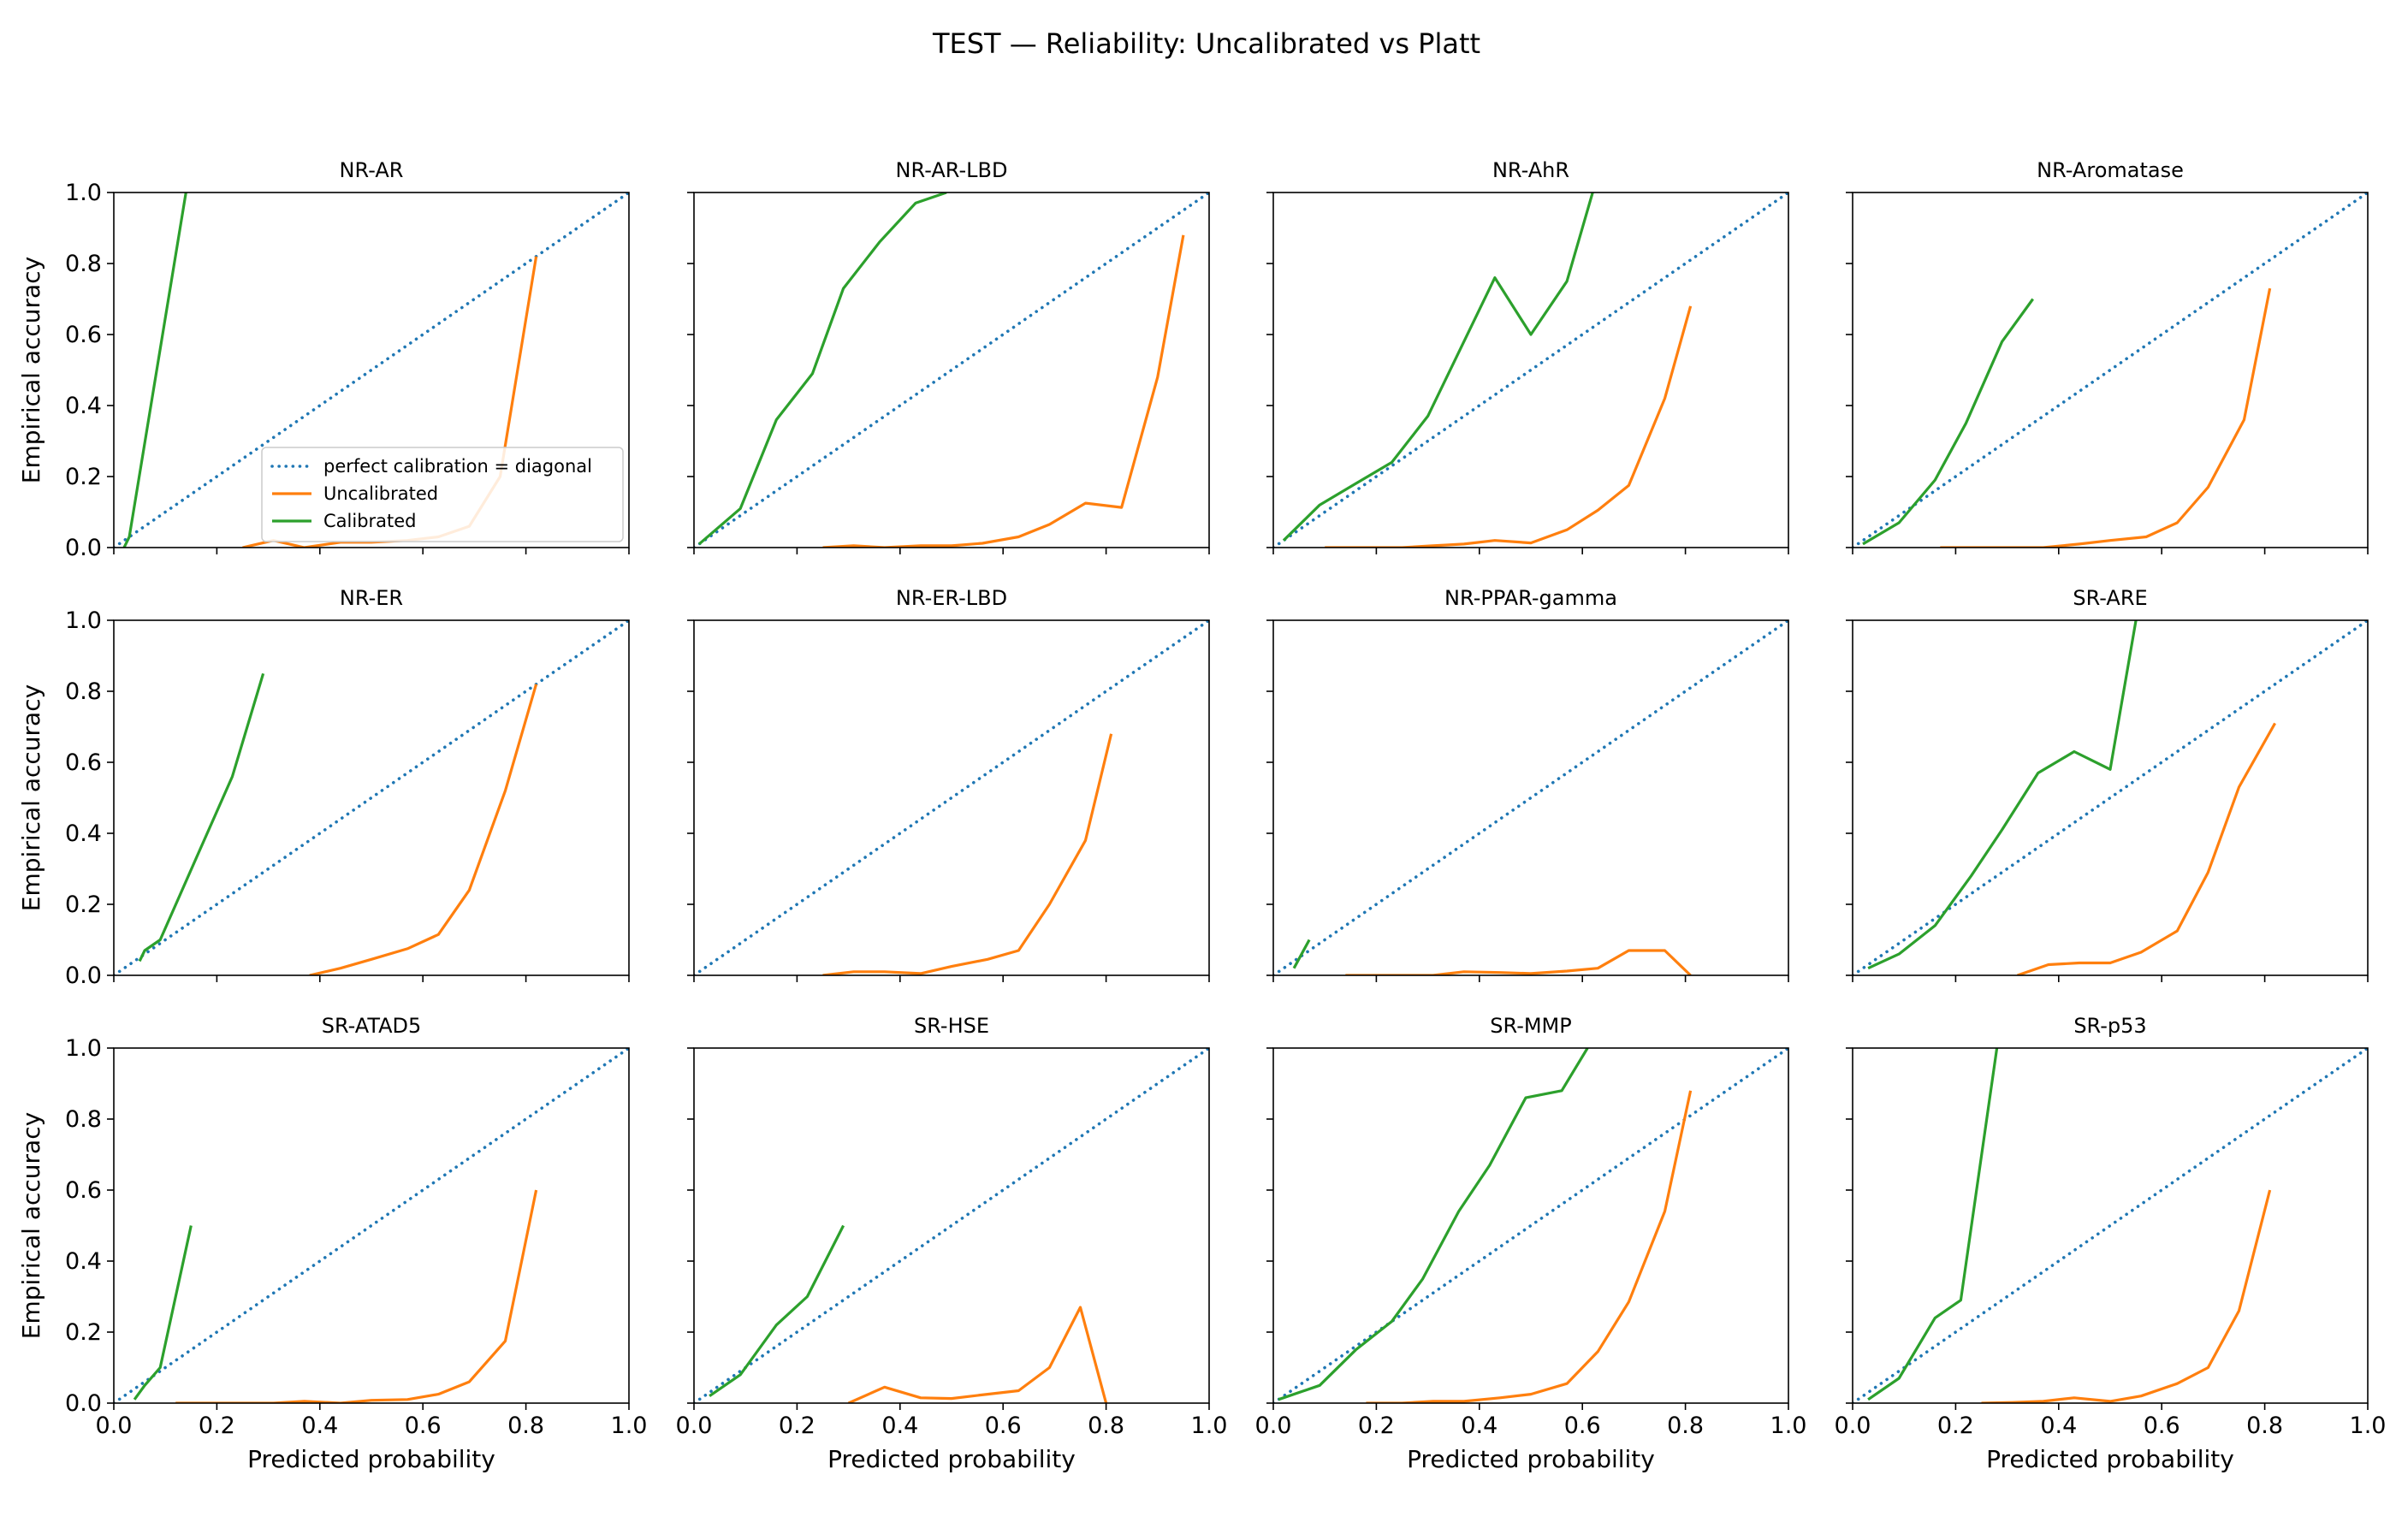  I want to click on panel-title: NR-AR, so click(372, 170).